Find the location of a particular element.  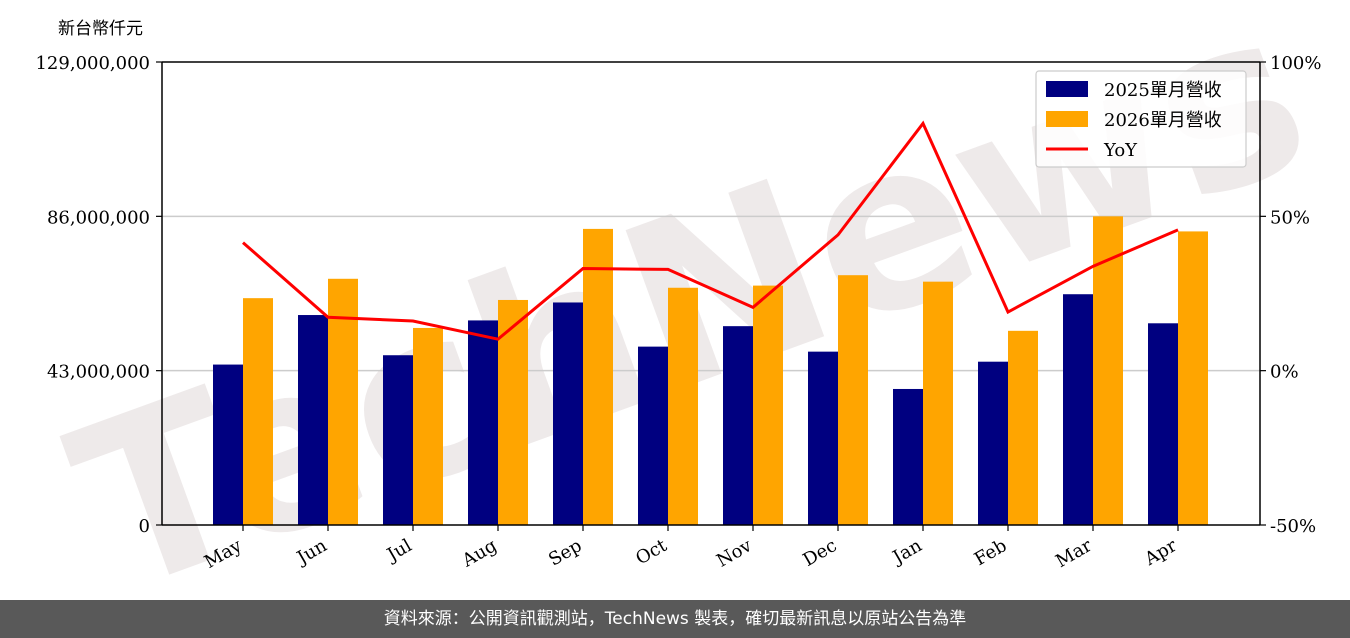

bar-2025-may is located at coordinates (228, 444).